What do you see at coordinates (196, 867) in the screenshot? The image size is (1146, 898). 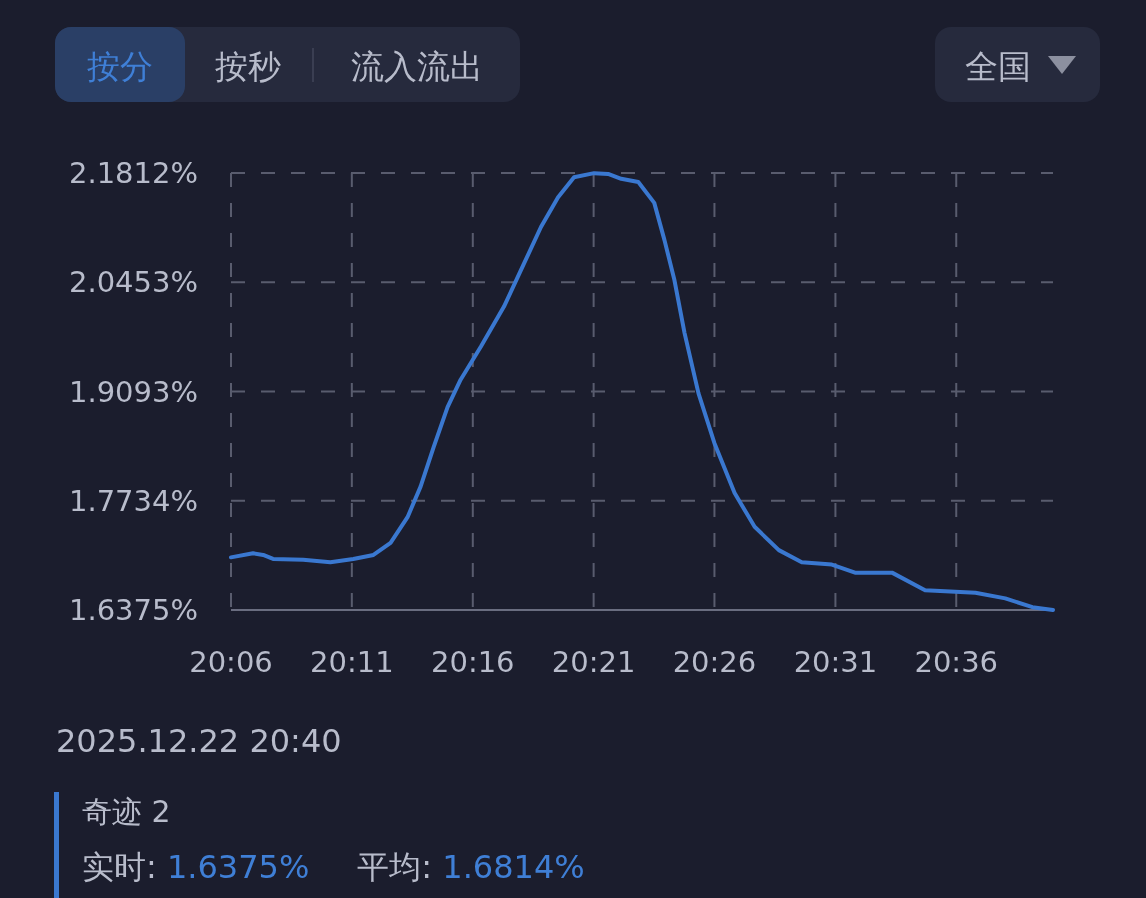 I see `text: 实时: 1.6375%` at bounding box center [196, 867].